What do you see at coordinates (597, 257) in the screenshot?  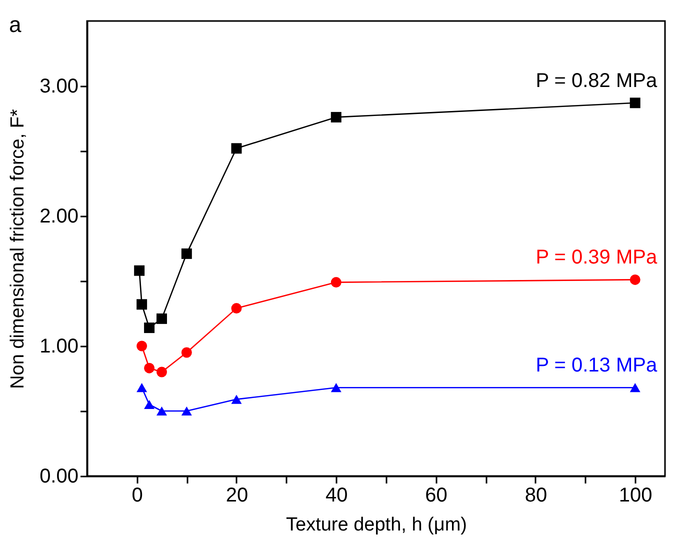 I see `series-label: P = 0.39 MPa` at bounding box center [597, 257].